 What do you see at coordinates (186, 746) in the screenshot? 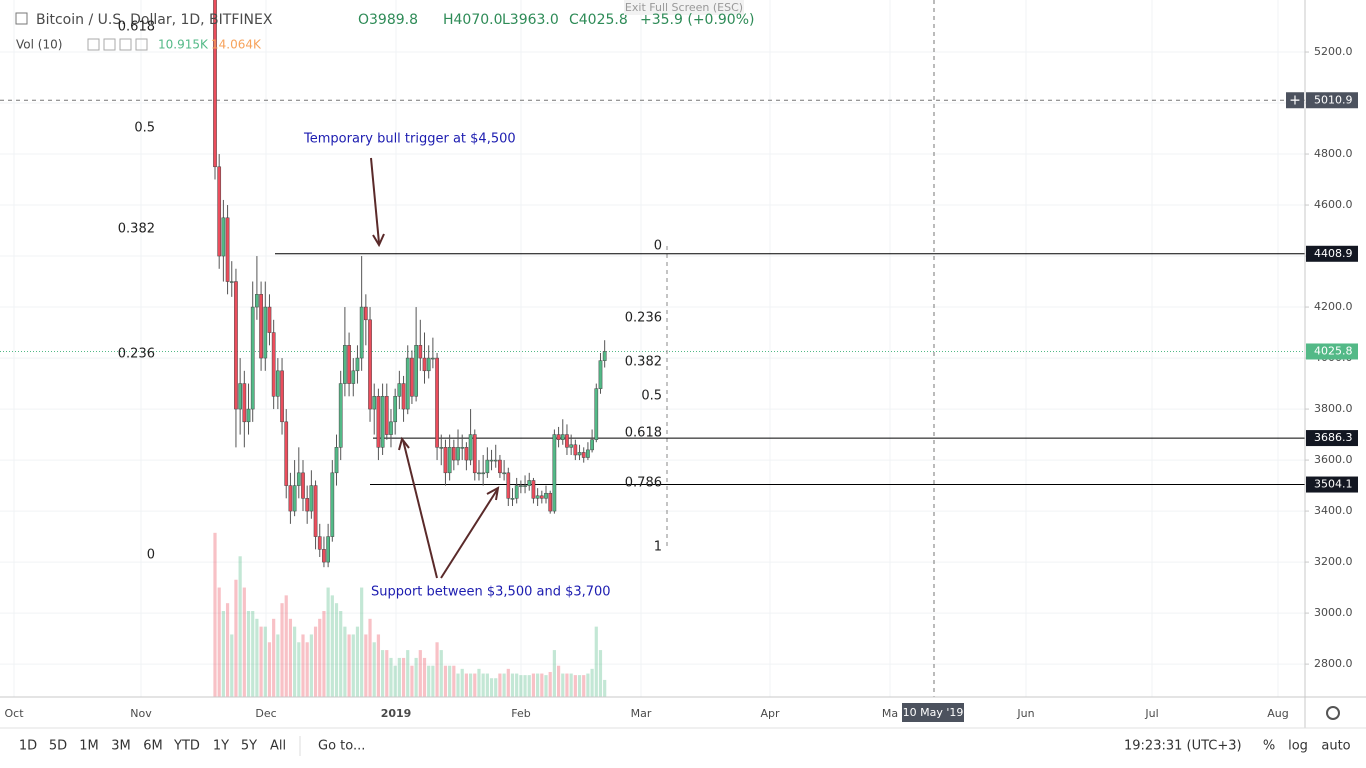
I see `range-button: YTD` at bounding box center [186, 746].